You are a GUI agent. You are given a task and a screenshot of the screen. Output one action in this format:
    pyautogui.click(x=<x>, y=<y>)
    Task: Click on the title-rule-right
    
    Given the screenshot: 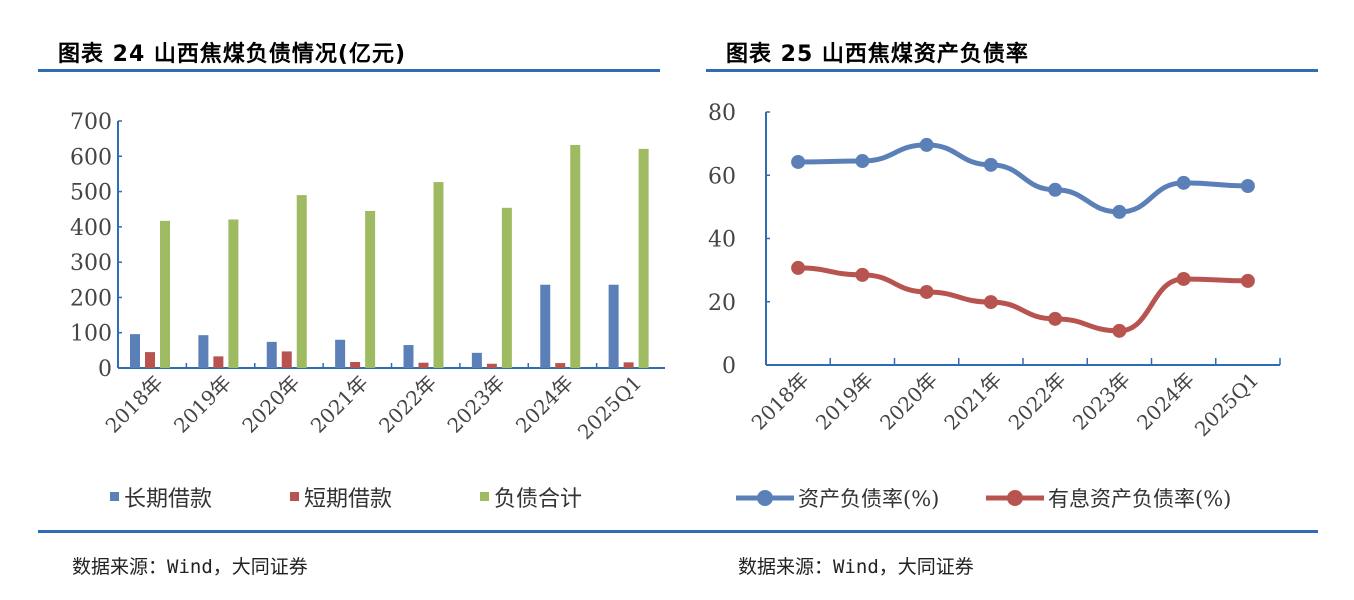 What is the action you would take?
    pyautogui.click(x=1012, y=70)
    